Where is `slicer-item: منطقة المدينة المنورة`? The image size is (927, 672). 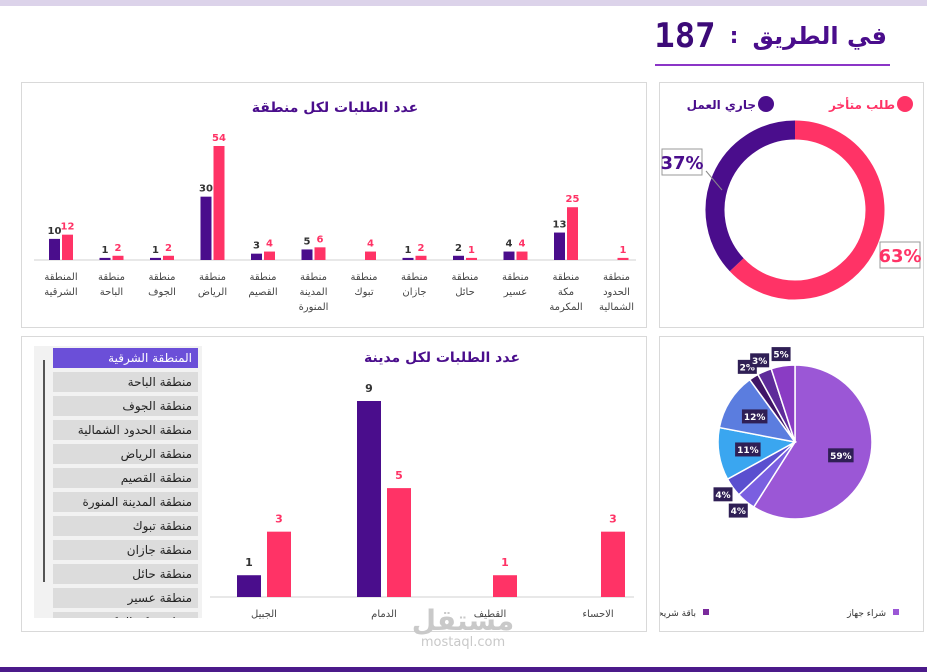 slicer-item: منطقة المدينة المنورة is located at coordinates (125, 502).